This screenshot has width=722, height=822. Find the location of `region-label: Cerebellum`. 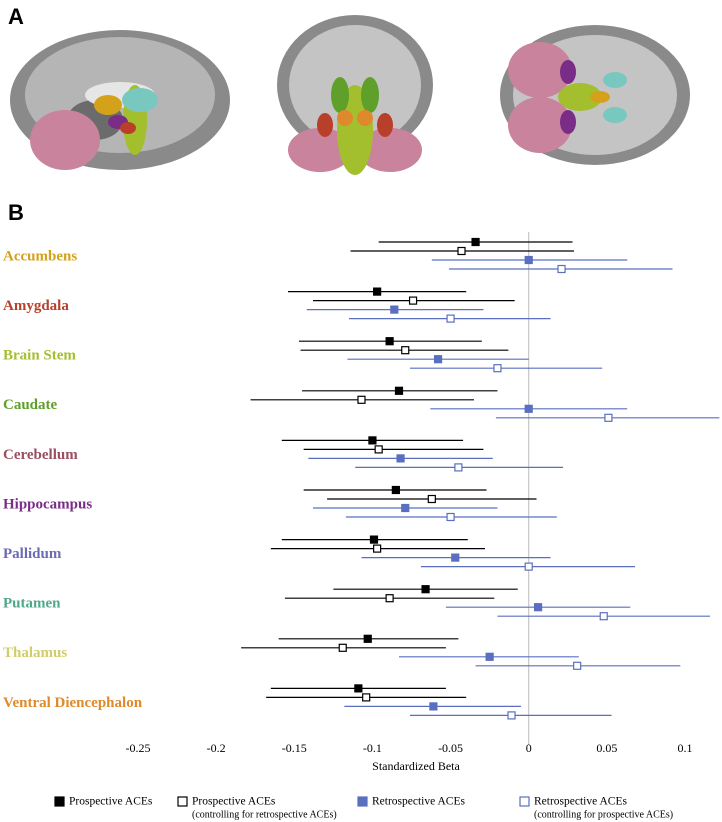

region-label: Cerebellum is located at coordinates (40, 455).